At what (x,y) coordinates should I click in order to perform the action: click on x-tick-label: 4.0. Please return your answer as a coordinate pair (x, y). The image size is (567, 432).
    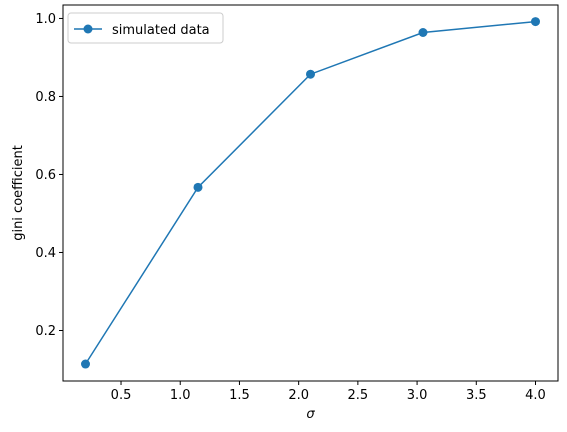
    Looking at the image, I should click on (535, 395).